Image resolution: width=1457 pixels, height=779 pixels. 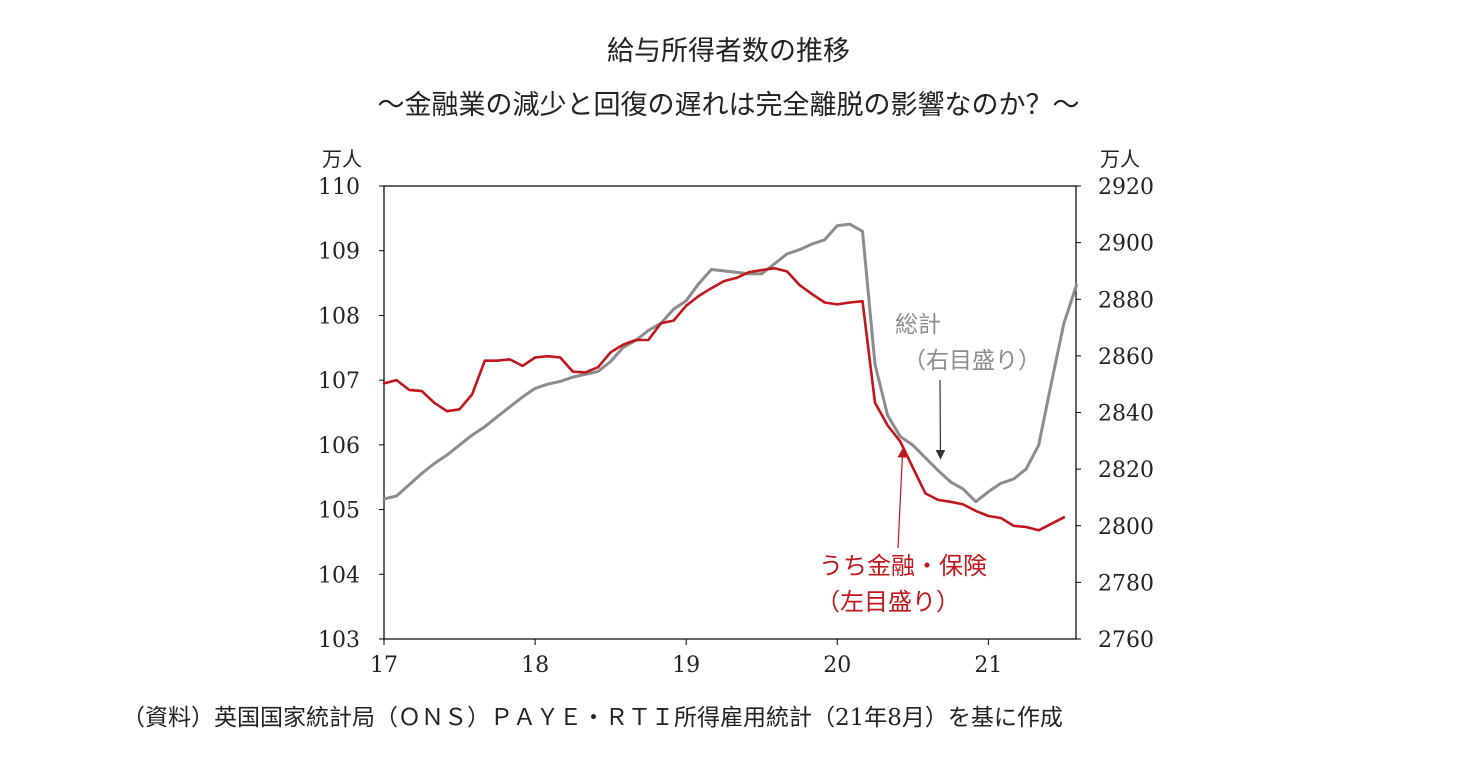 What do you see at coordinates (1126, 414) in the screenshot?
I see `right-axis-tick-label: 2840` at bounding box center [1126, 414].